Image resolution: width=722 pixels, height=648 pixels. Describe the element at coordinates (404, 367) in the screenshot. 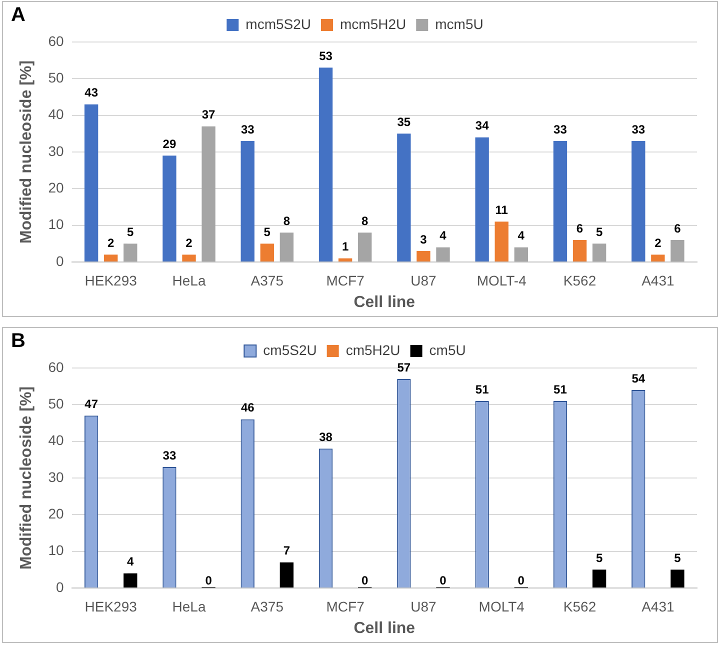

I see `data-label: 57` at that location.